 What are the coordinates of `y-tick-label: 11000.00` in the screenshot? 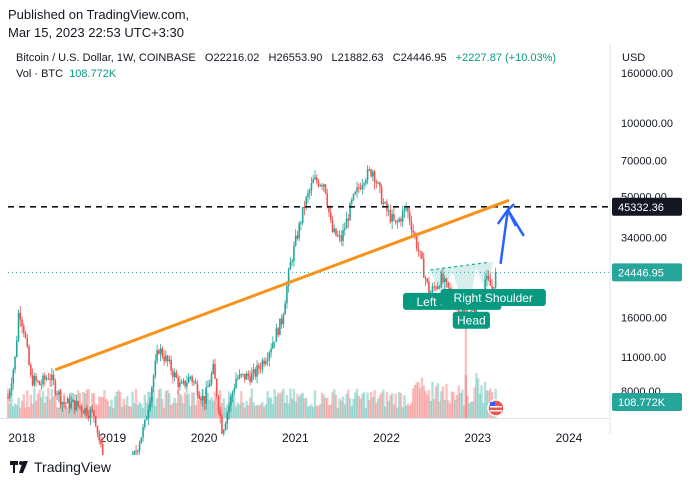 It's located at (643, 358).